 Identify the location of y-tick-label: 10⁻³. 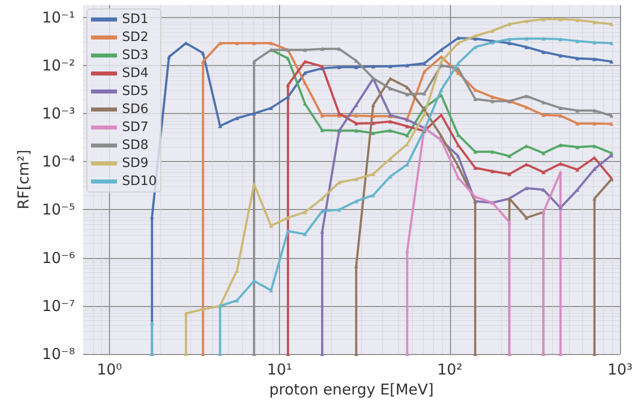
(58, 113).